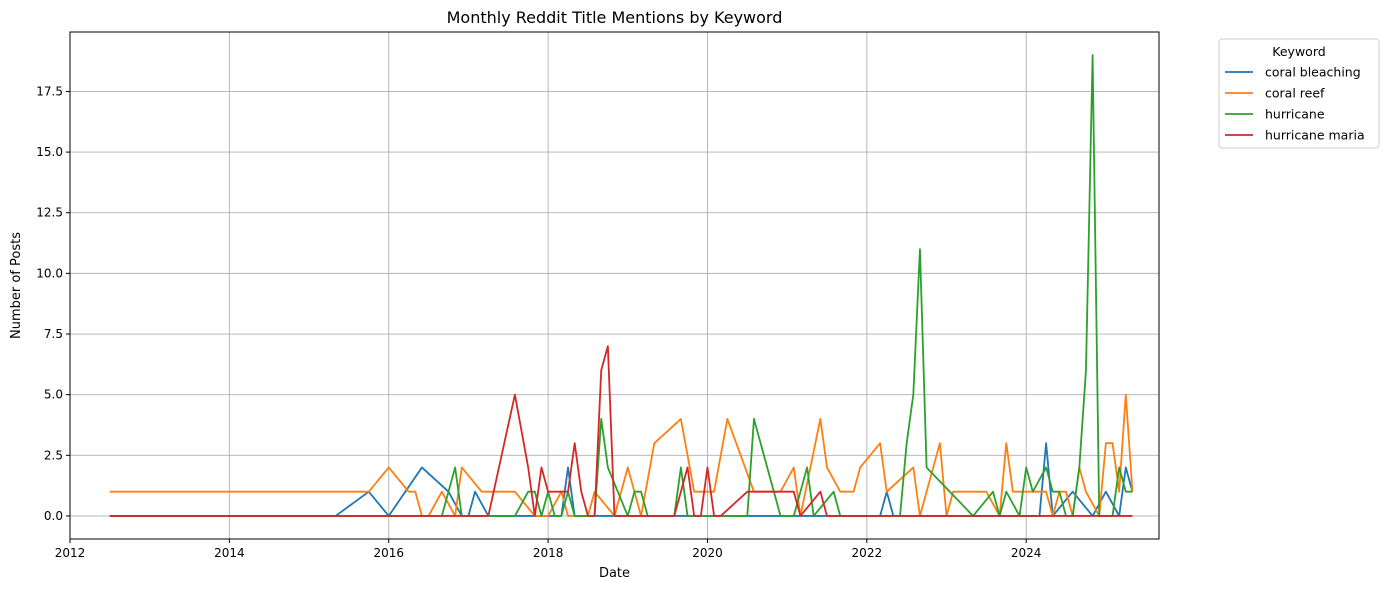 The image size is (1390, 590). I want to click on x-tick-label: 2014, so click(229, 553).